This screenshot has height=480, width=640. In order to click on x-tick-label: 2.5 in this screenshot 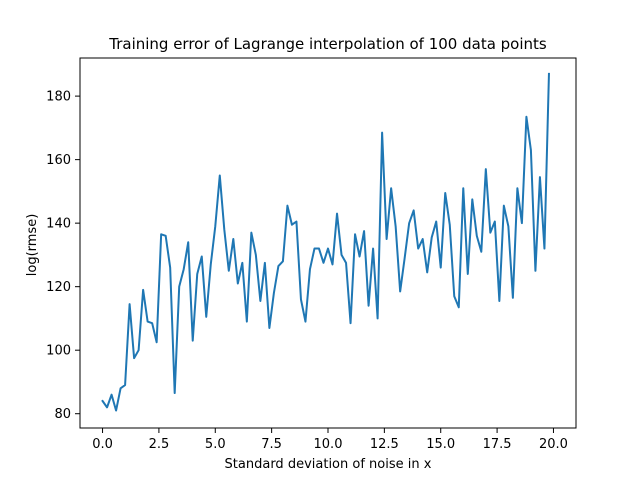, I will do `click(159, 444)`.